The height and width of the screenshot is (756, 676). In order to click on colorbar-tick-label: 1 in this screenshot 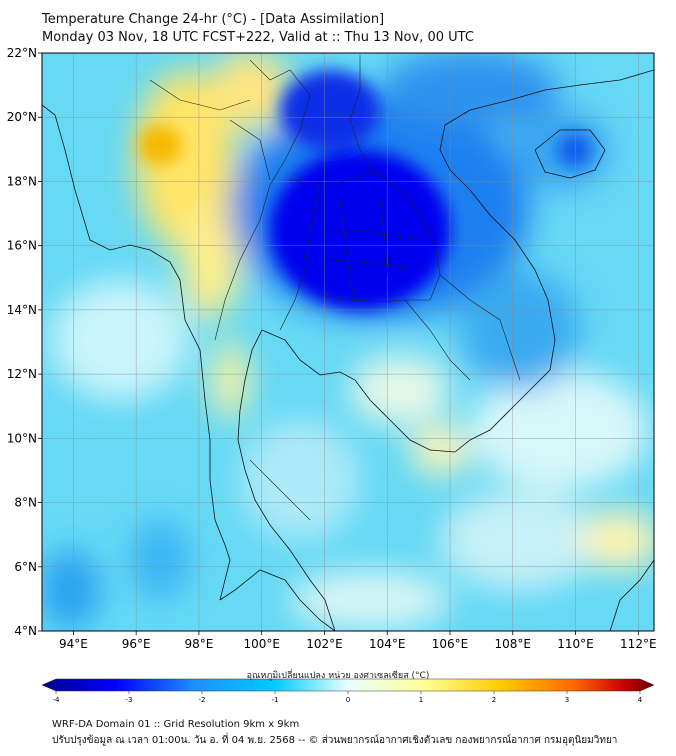, I will do `click(421, 700)`.